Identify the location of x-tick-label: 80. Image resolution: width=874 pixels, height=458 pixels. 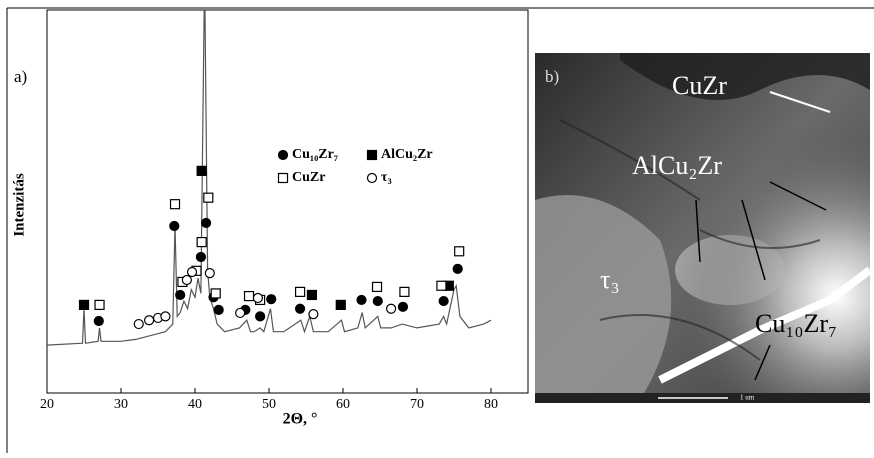
(491, 404).